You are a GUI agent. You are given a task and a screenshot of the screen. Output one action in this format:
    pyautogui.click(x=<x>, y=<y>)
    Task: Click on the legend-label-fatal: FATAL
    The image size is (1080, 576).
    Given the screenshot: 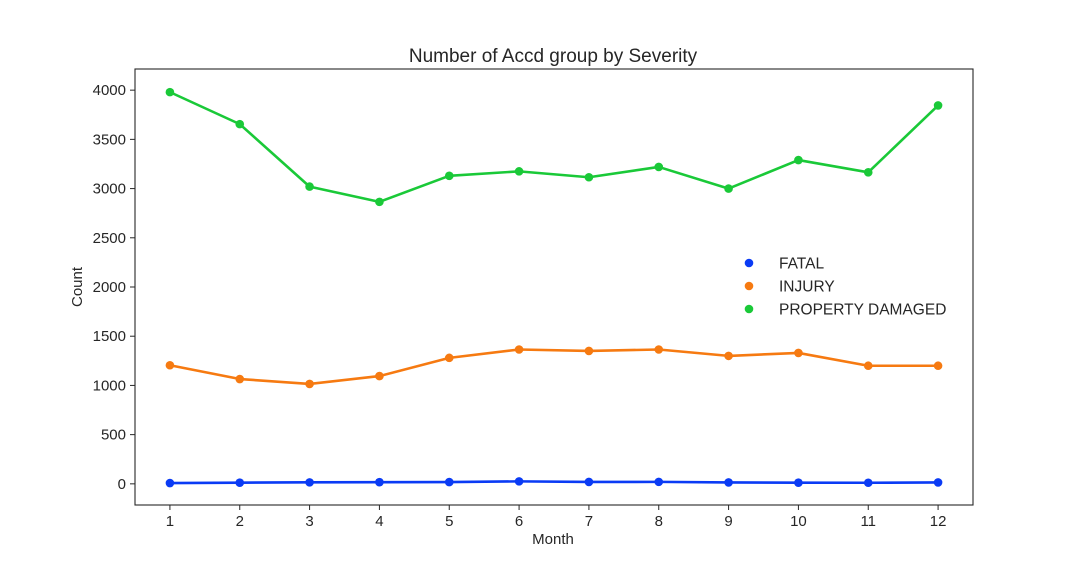 What is the action you would take?
    pyautogui.click(x=801, y=264)
    